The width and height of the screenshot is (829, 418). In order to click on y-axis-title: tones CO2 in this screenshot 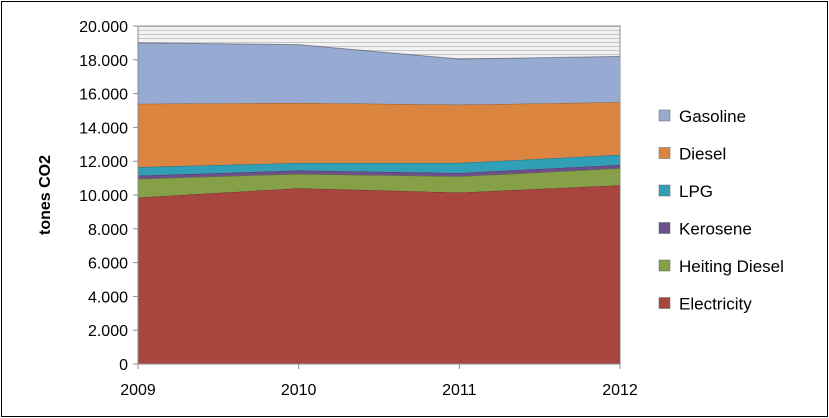, I will do `click(45, 195)`.